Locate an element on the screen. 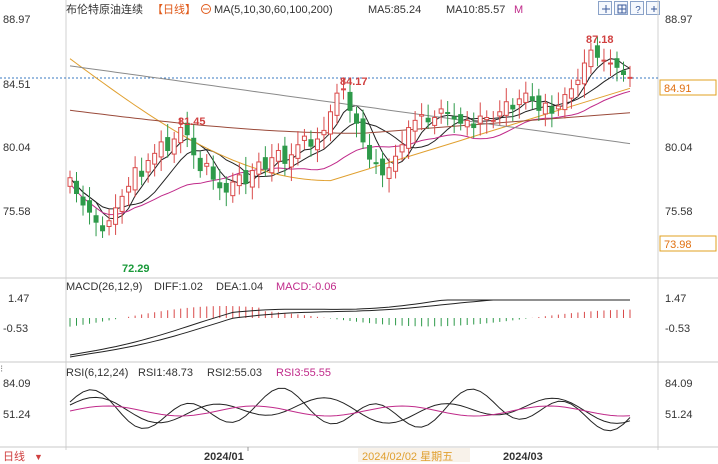 This screenshot has width=718, height=464. peak-annotation: 81.45 is located at coordinates (192, 122).